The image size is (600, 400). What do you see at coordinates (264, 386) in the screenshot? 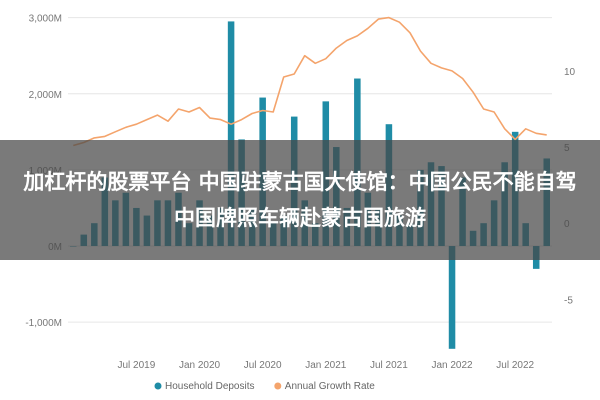
I see `legend: Household Deposits Annual Growth Rate` at bounding box center [264, 386].